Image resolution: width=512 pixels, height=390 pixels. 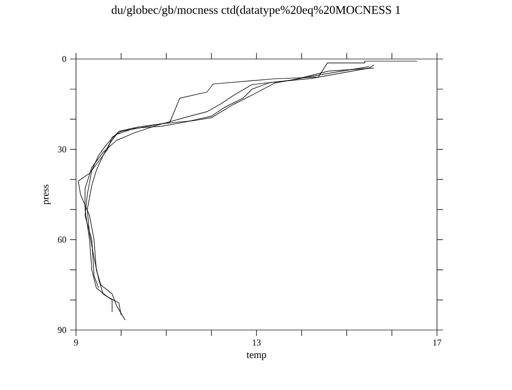 What do you see at coordinates (62, 330) in the screenshot?
I see `y-tick-label: 90` at bounding box center [62, 330].